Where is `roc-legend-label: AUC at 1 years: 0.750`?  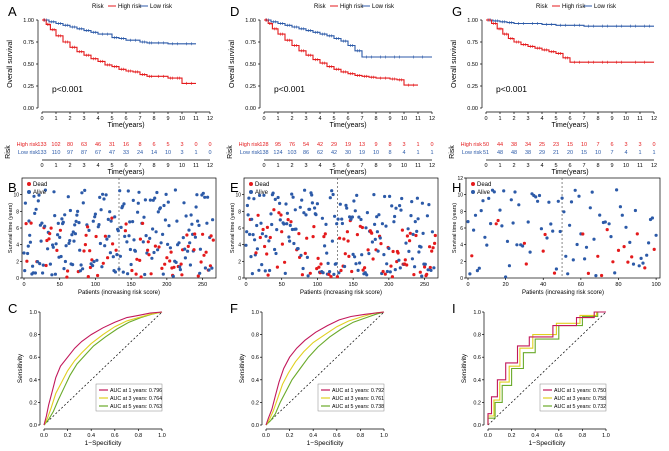 roc-legend-label: AUC at 1 years: 0.750 is located at coordinates (580, 391).